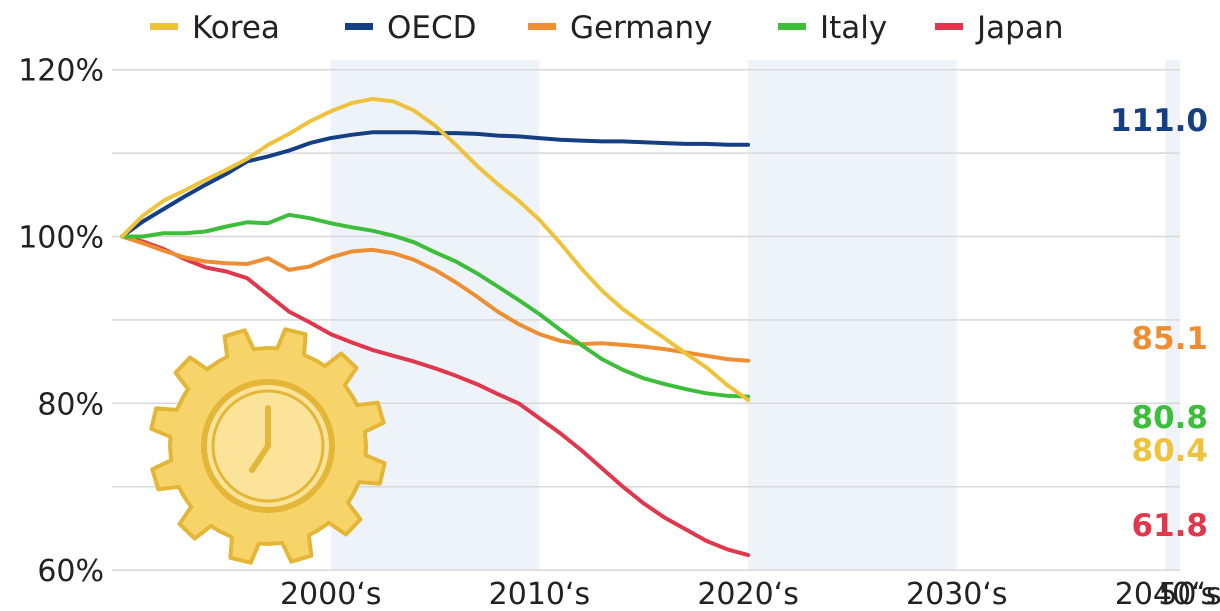 Image resolution: width=1220 pixels, height=611 pixels. I want to click on legend-label-oecd: OECD, so click(432, 28).